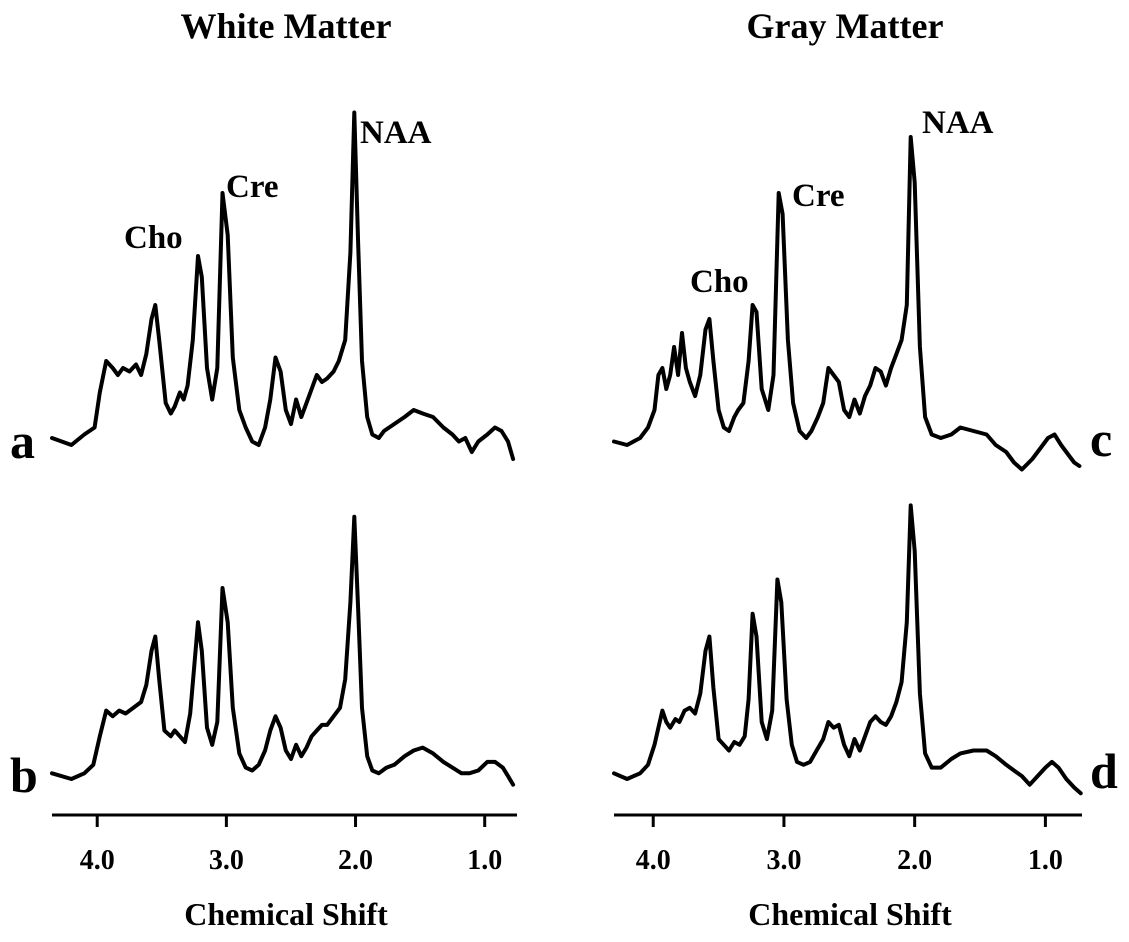  I want to click on peak-label-naa-c: NAA, so click(958, 123).